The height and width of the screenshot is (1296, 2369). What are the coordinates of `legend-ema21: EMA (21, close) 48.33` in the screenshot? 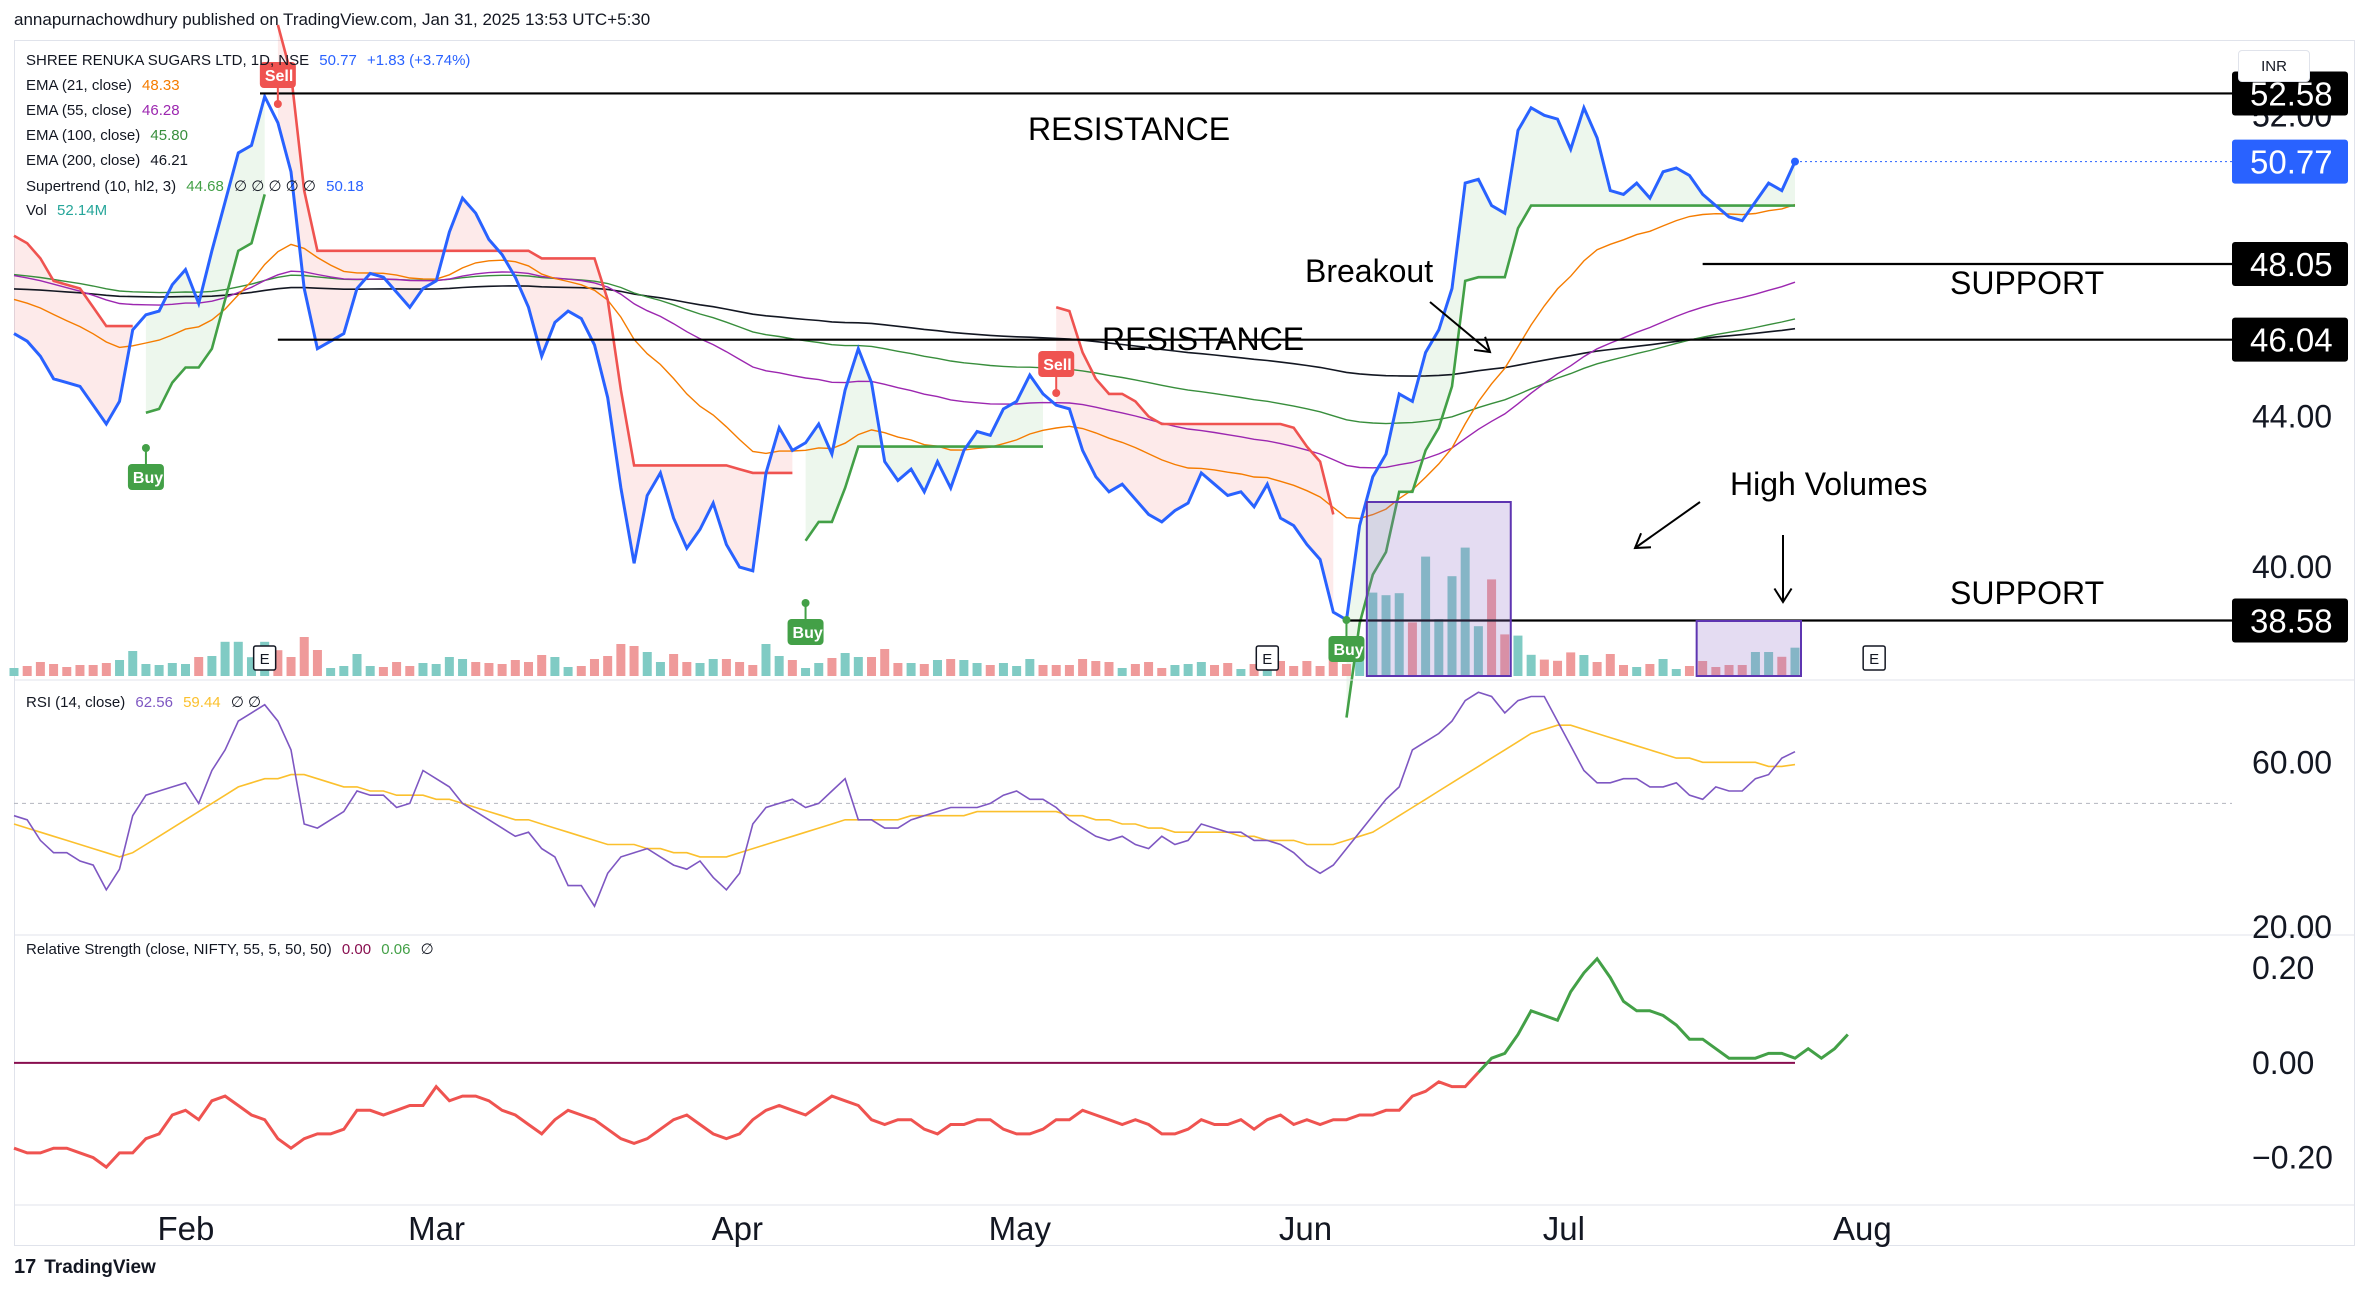 It's located at (106, 85).